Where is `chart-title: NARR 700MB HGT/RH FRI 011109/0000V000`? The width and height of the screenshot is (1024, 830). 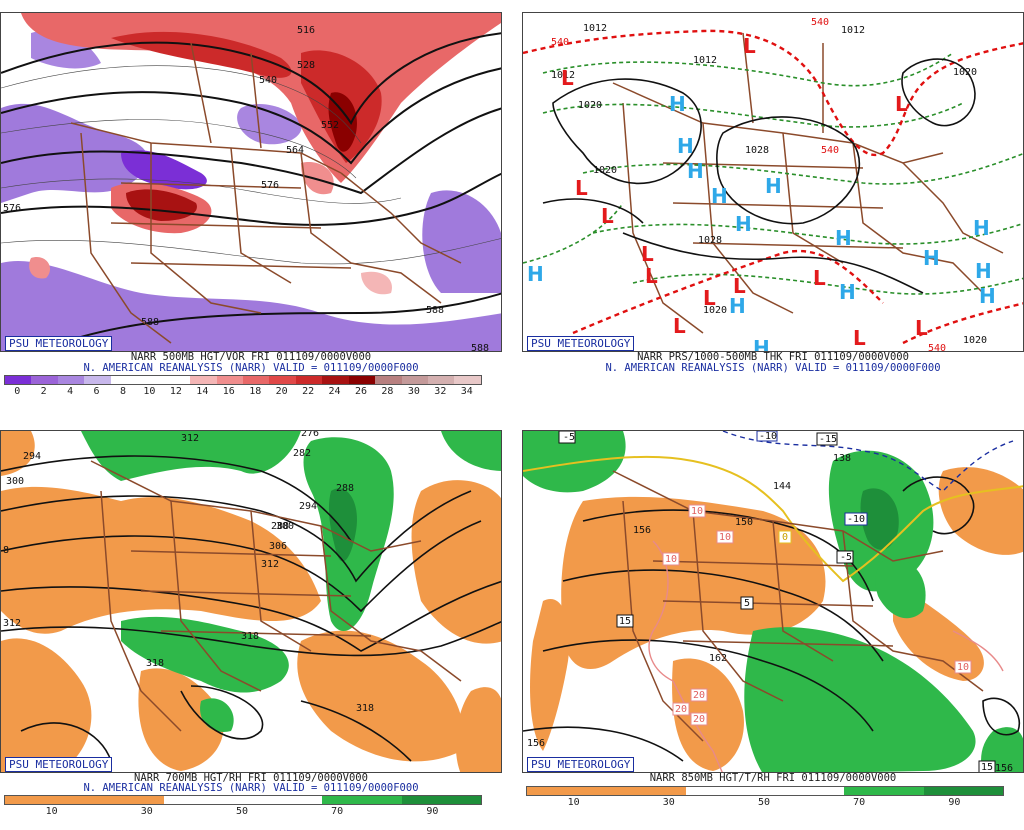 chart-title: NARR 700MB HGT/RH FRI 011109/0000V000 is located at coordinates (251, 778).